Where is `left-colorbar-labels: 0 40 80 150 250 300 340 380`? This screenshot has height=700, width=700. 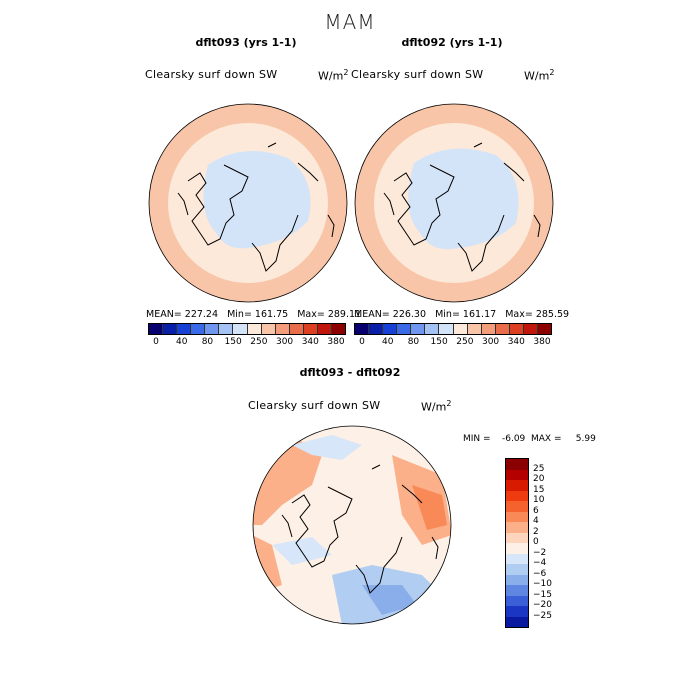
left-colorbar-labels: 0 40 80 150 250 300 340 380 is located at coordinates (246, 343).